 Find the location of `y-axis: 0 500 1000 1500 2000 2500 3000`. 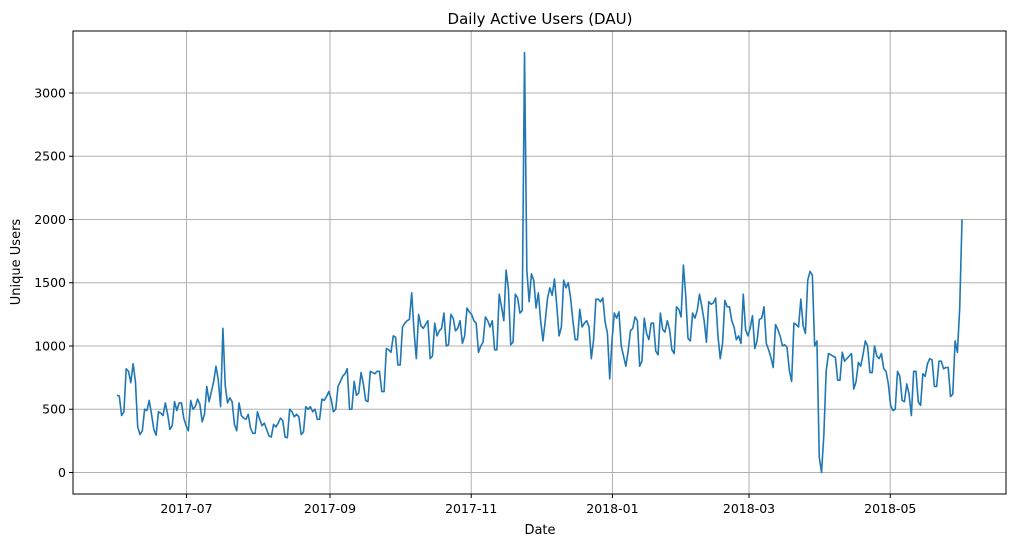

y-axis: 0 500 1000 1500 2000 2500 3000 is located at coordinates (53, 282).